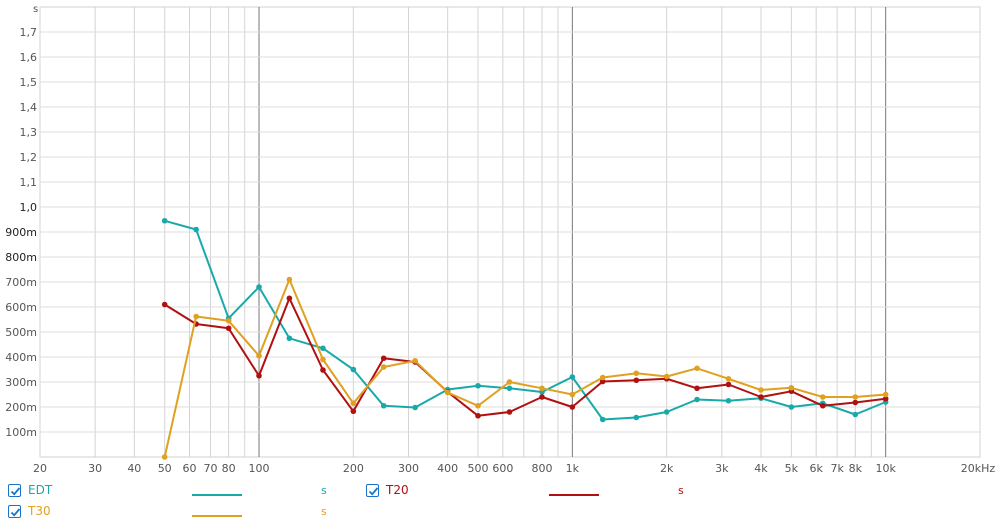  I want to click on y-axis-unit: s, so click(35, 9).